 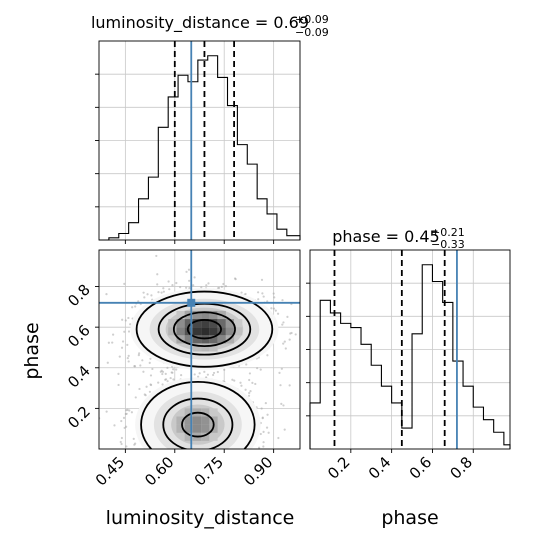 I want to click on x-axis-label-luminosity-distance: luminosity_distance, so click(x=200, y=518).